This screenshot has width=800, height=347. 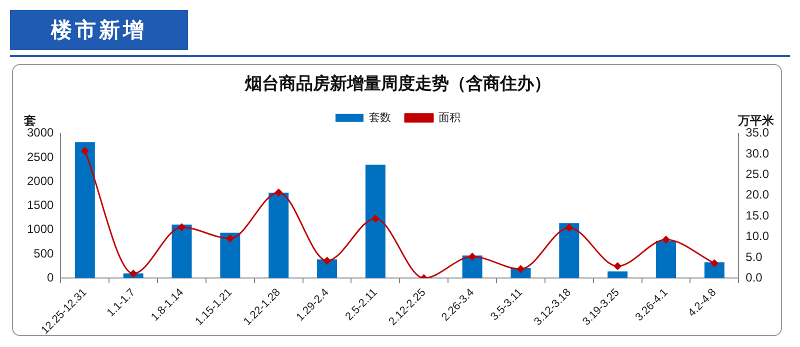 I want to click on y2-axis-title: 万平米, so click(x=756, y=121).